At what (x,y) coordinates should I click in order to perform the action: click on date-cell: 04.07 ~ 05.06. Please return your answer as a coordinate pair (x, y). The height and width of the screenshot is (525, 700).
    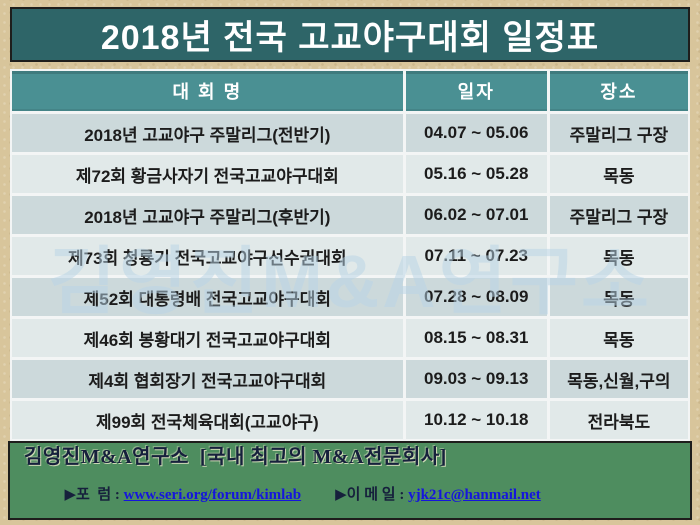
    Looking at the image, I should click on (476, 133).